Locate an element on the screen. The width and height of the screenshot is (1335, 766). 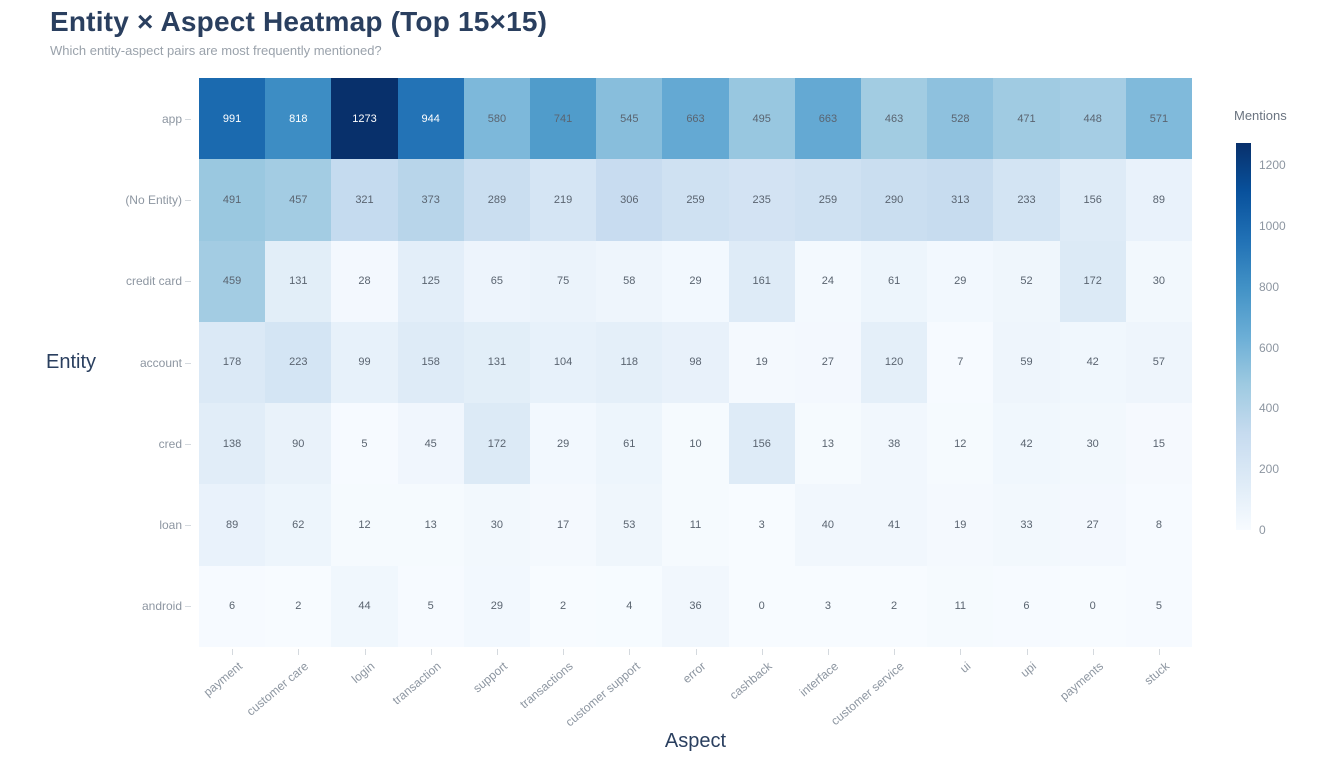
heatmap-cell: 17 is located at coordinates (563, 525).